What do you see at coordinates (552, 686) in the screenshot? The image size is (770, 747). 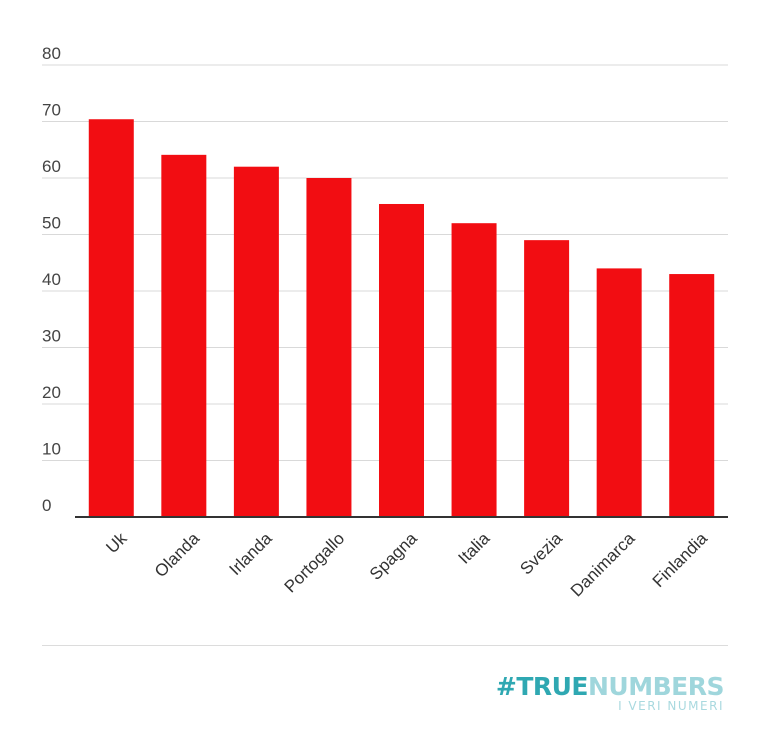 I see `logo-true: TRUE` at bounding box center [552, 686].